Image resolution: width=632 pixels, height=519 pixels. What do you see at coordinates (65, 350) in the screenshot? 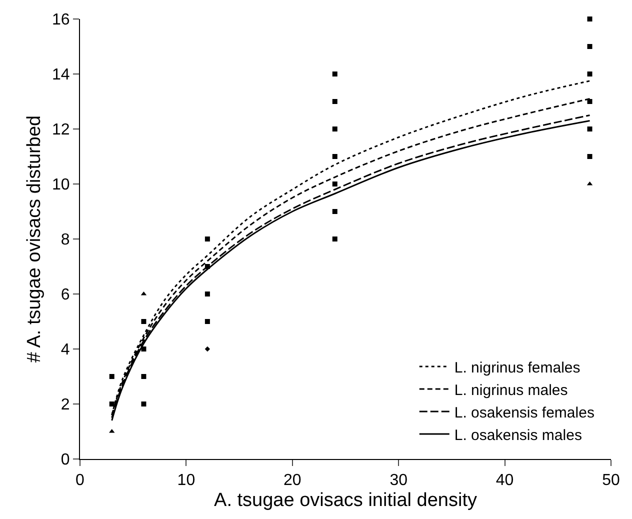
I see `y-tick-label: 4` at bounding box center [65, 350].